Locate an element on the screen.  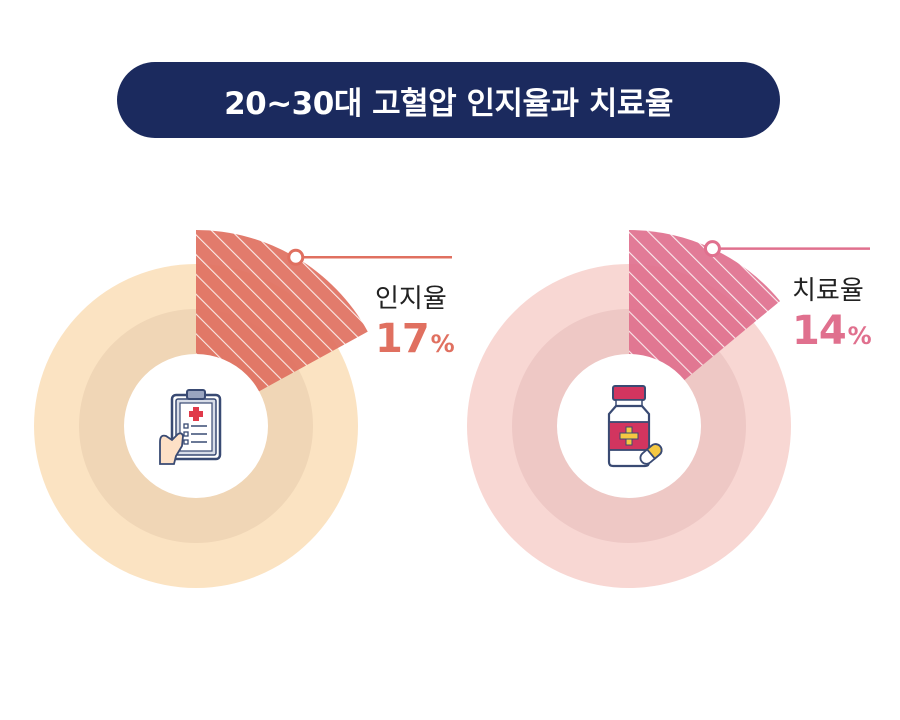
treatment-value-number: 14 is located at coordinates (819, 331).